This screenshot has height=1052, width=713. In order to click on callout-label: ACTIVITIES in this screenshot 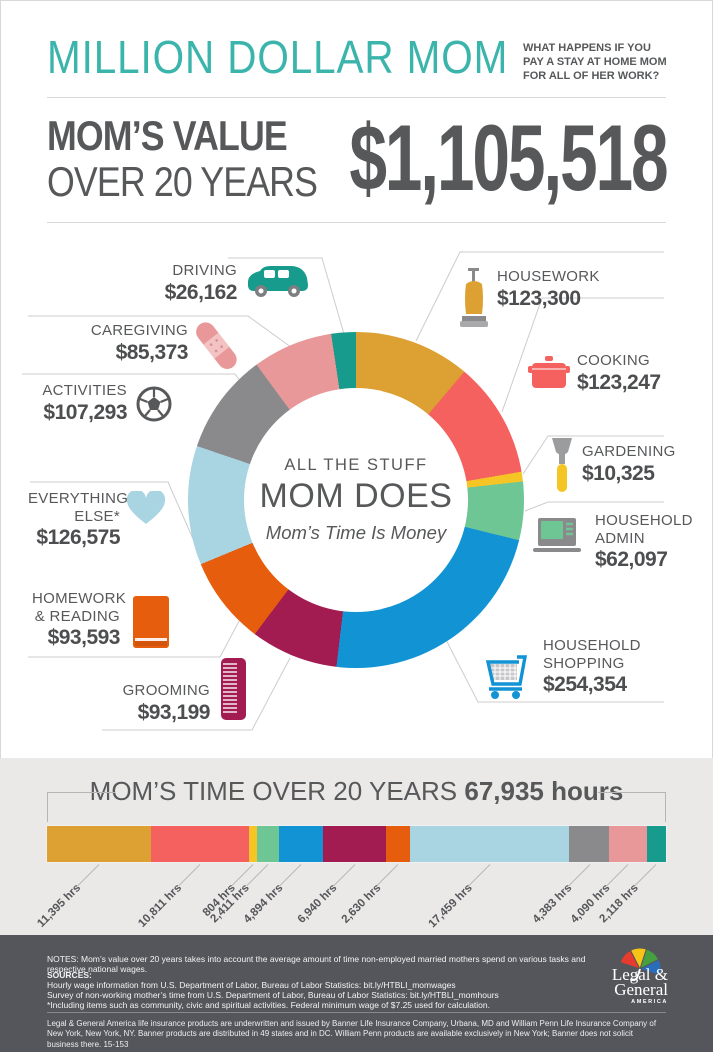, I will do `click(84, 390)`.